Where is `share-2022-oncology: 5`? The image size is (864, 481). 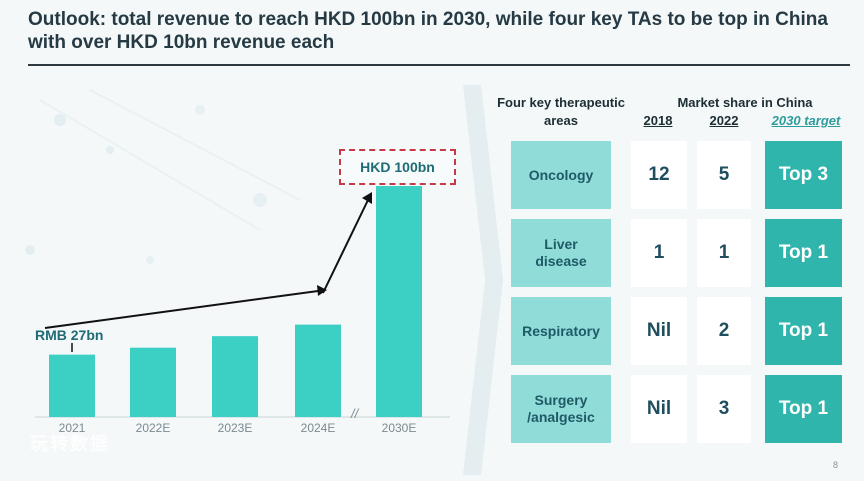 share-2022-oncology: 5 is located at coordinates (724, 175).